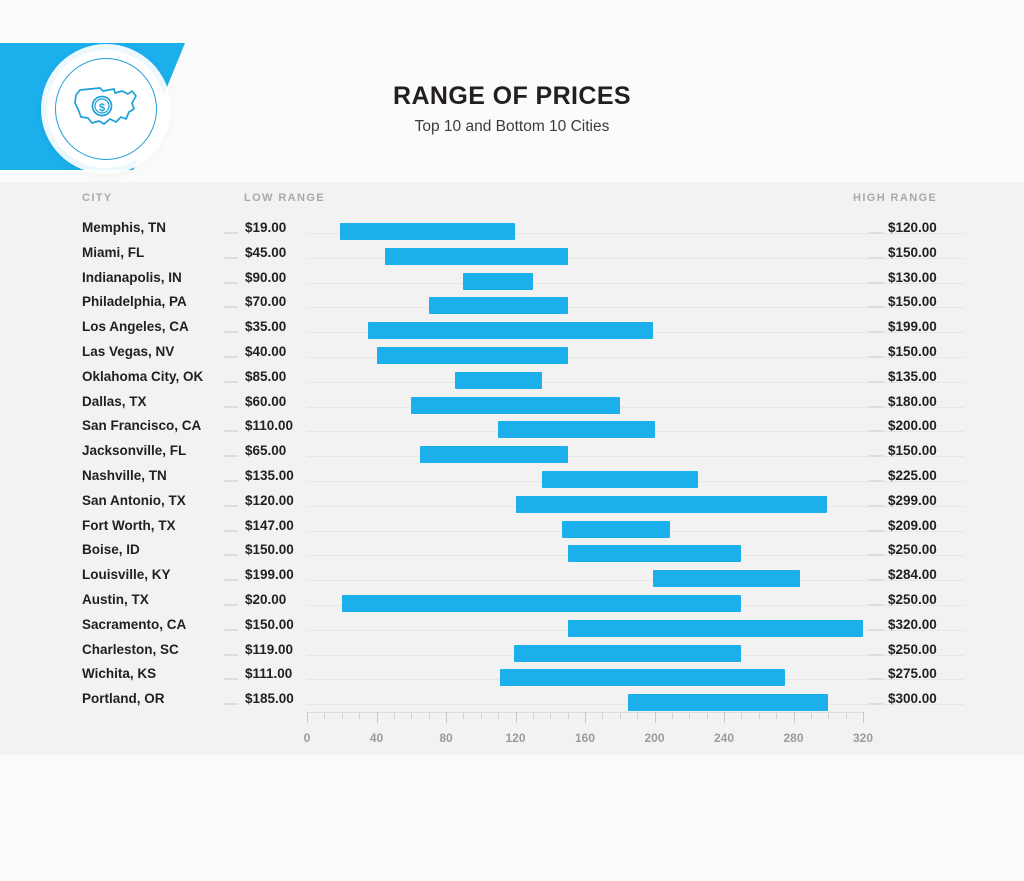 Image resolution: width=1024 pixels, height=881 pixels. Describe the element at coordinates (269, 575) in the screenshot. I see `low-range-value: $199.00` at that location.